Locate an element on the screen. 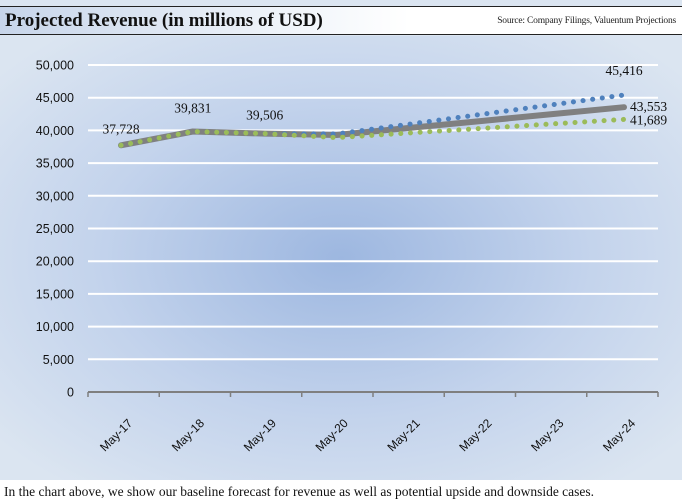  y-tick-label: 45,000 is located at coordinates (55, 98).